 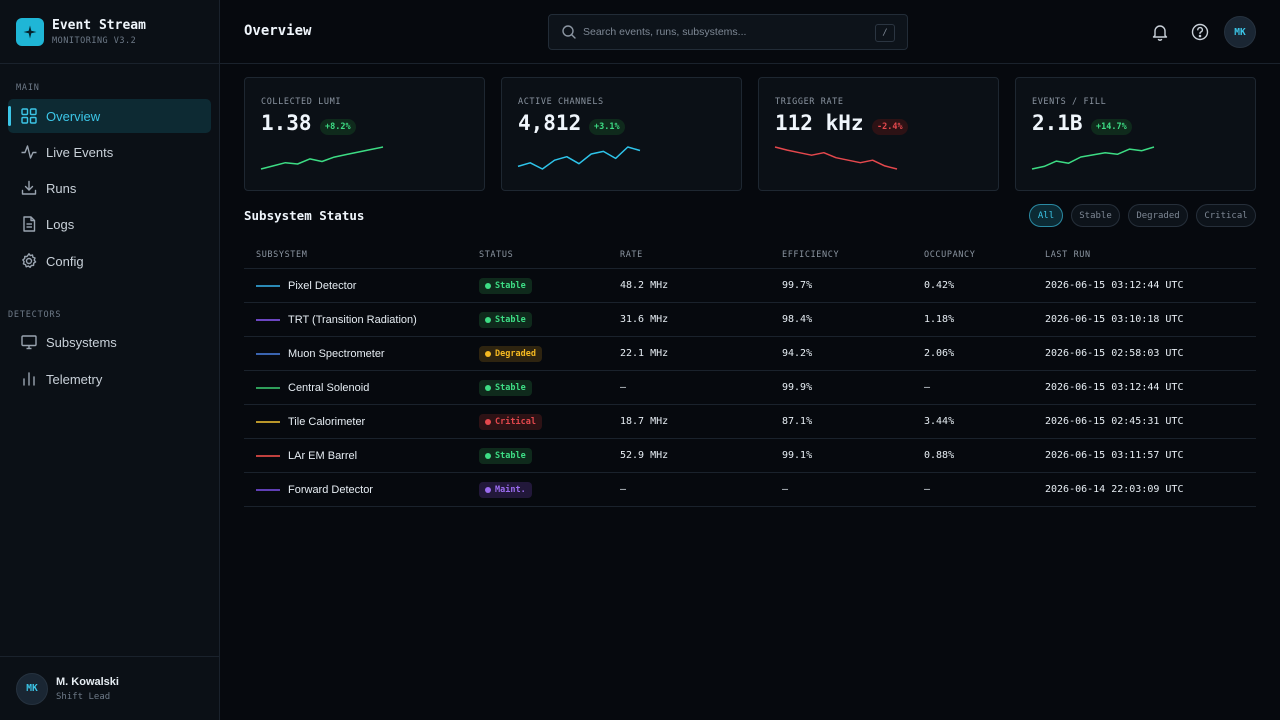 I want to click on search-input, so click(x=723, y=32).